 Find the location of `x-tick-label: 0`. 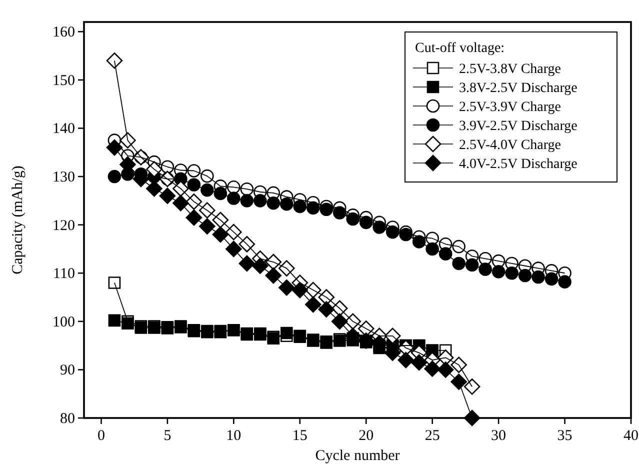

x-tick-label: 0 is located at coordinates (101, 436).